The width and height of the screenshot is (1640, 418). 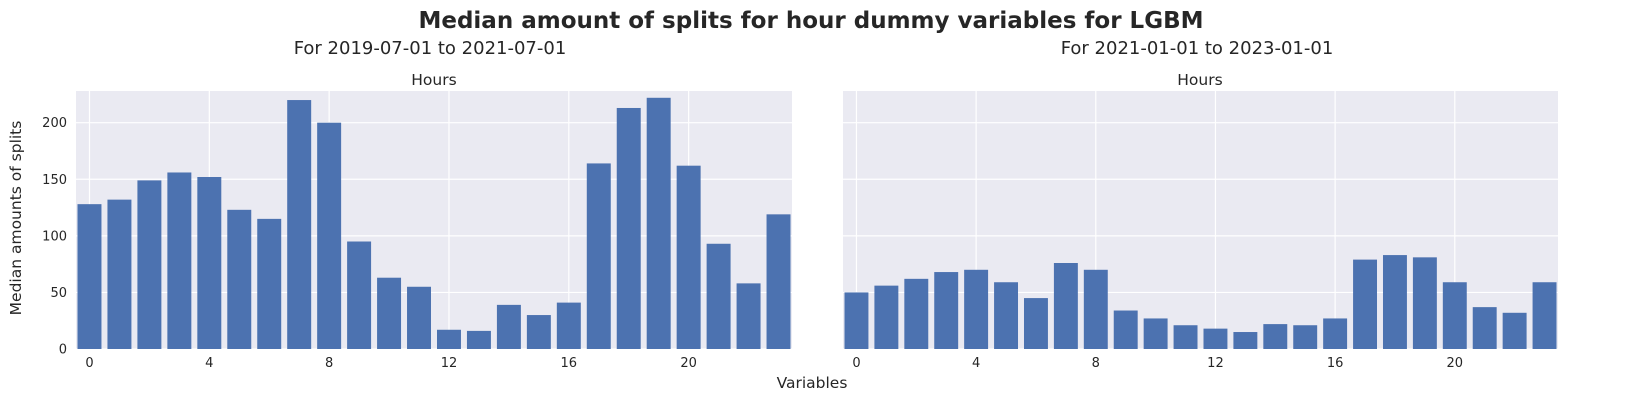 I want to click on panel-1-title: Hours, so click(x=433, y=80).